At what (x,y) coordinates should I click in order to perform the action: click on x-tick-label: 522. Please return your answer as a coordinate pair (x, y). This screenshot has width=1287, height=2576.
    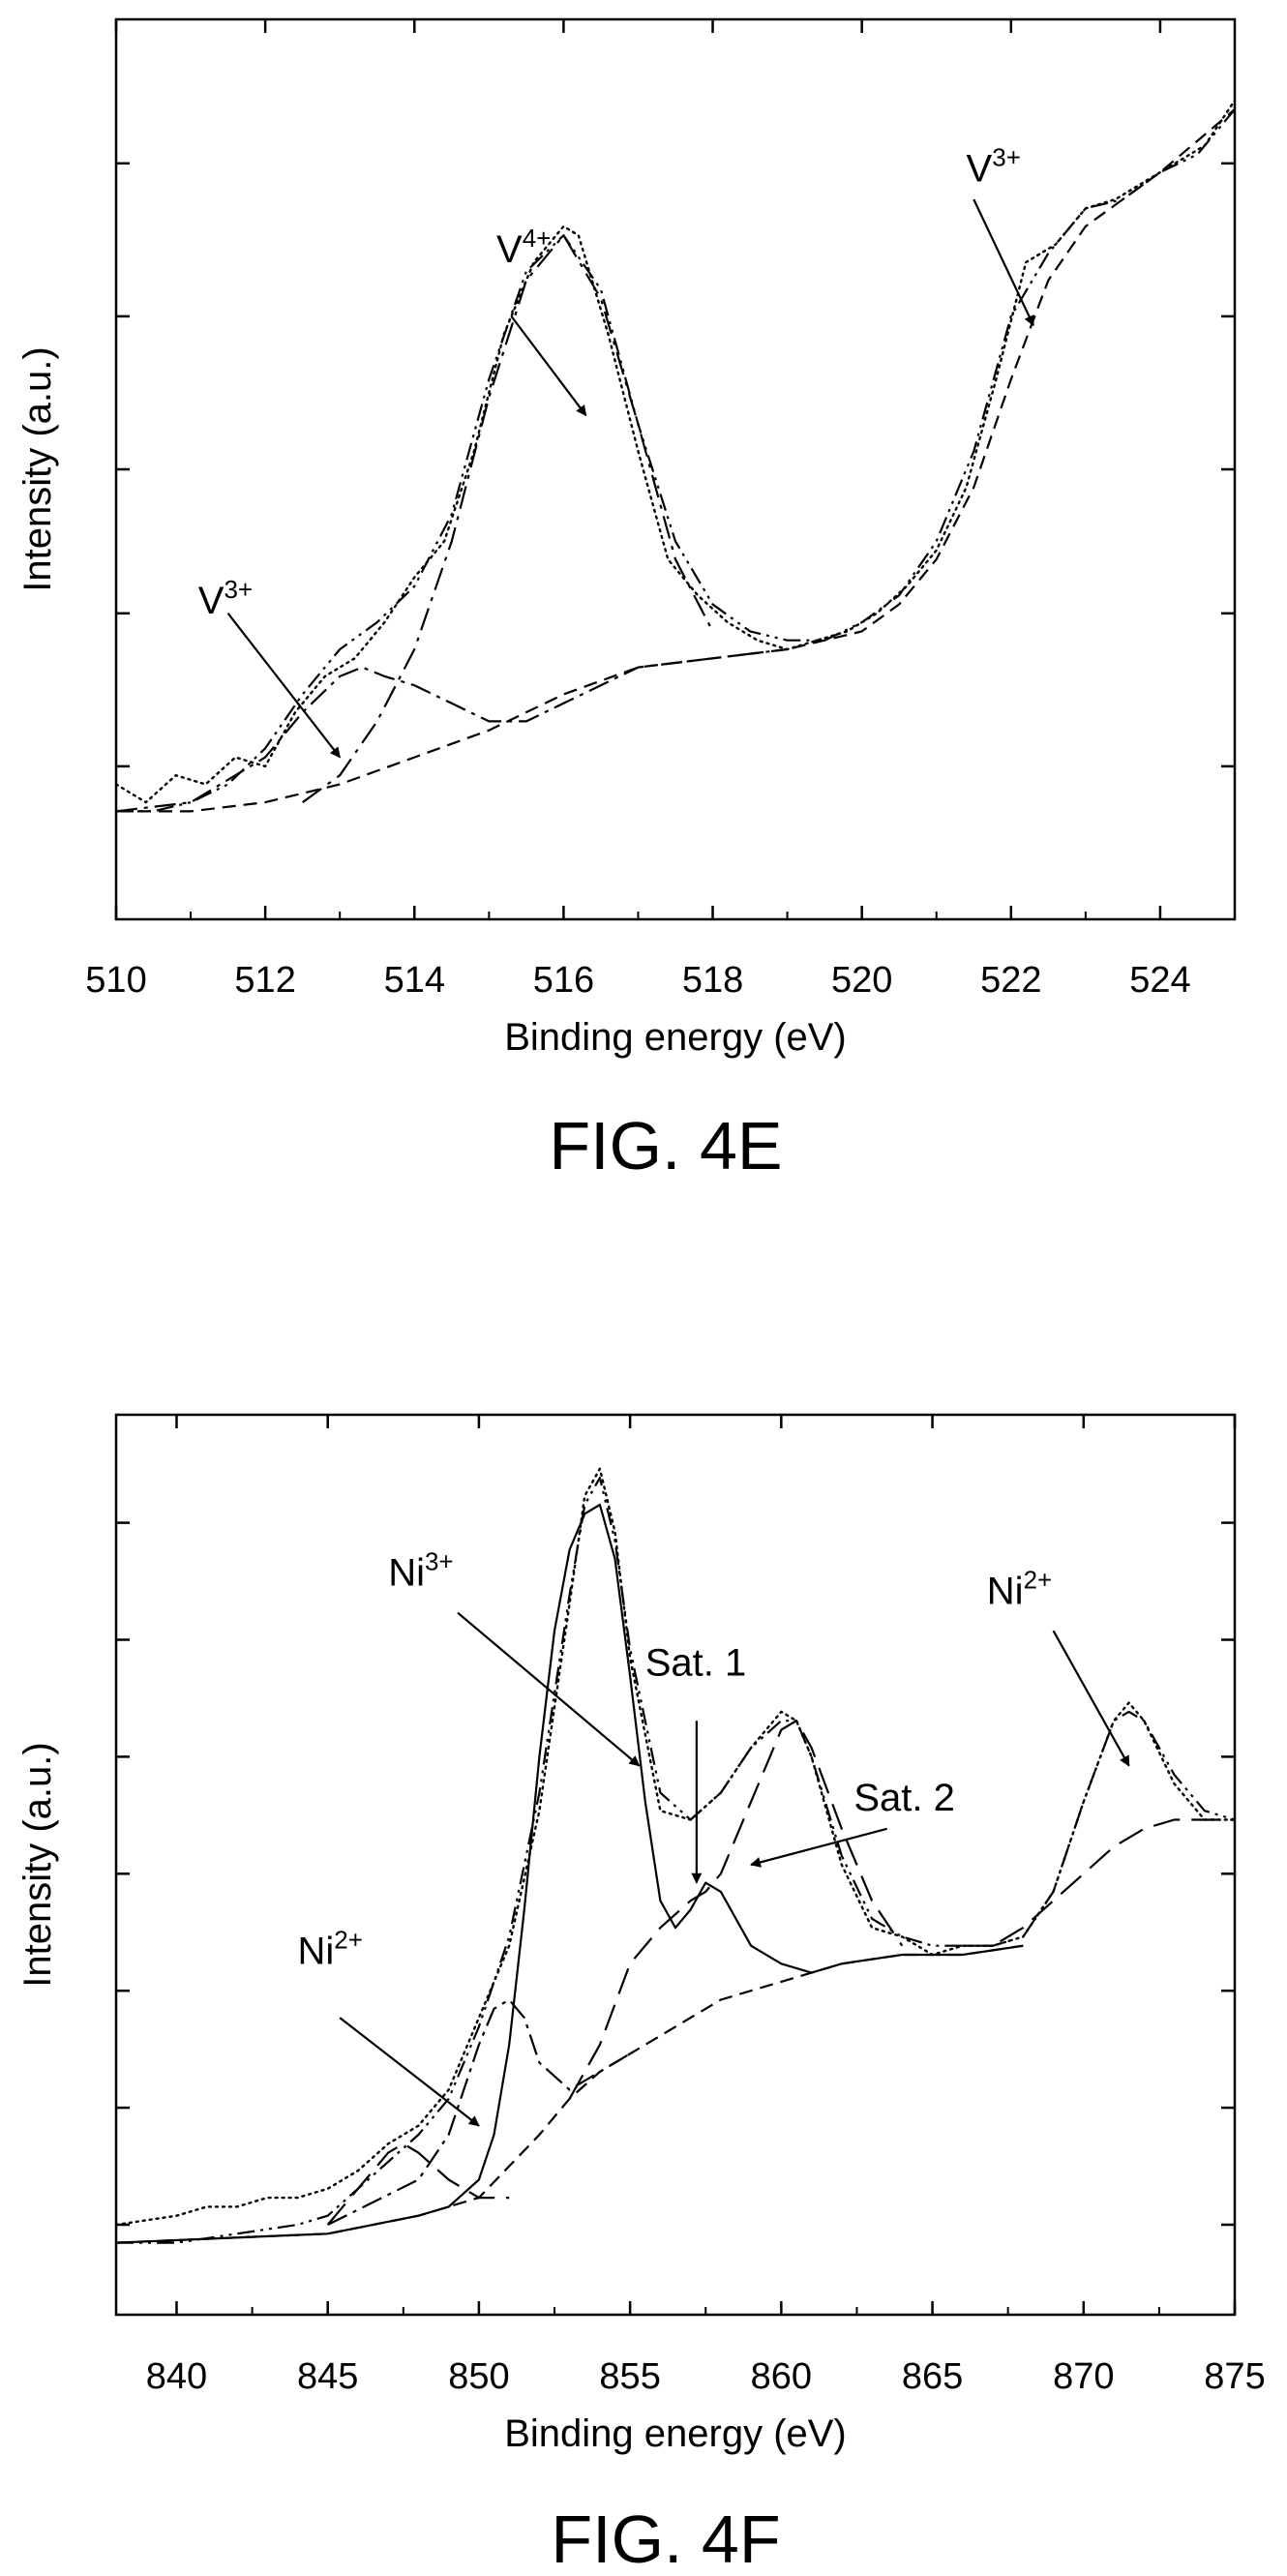
    Looking at the image, I should click on (1010, 980).